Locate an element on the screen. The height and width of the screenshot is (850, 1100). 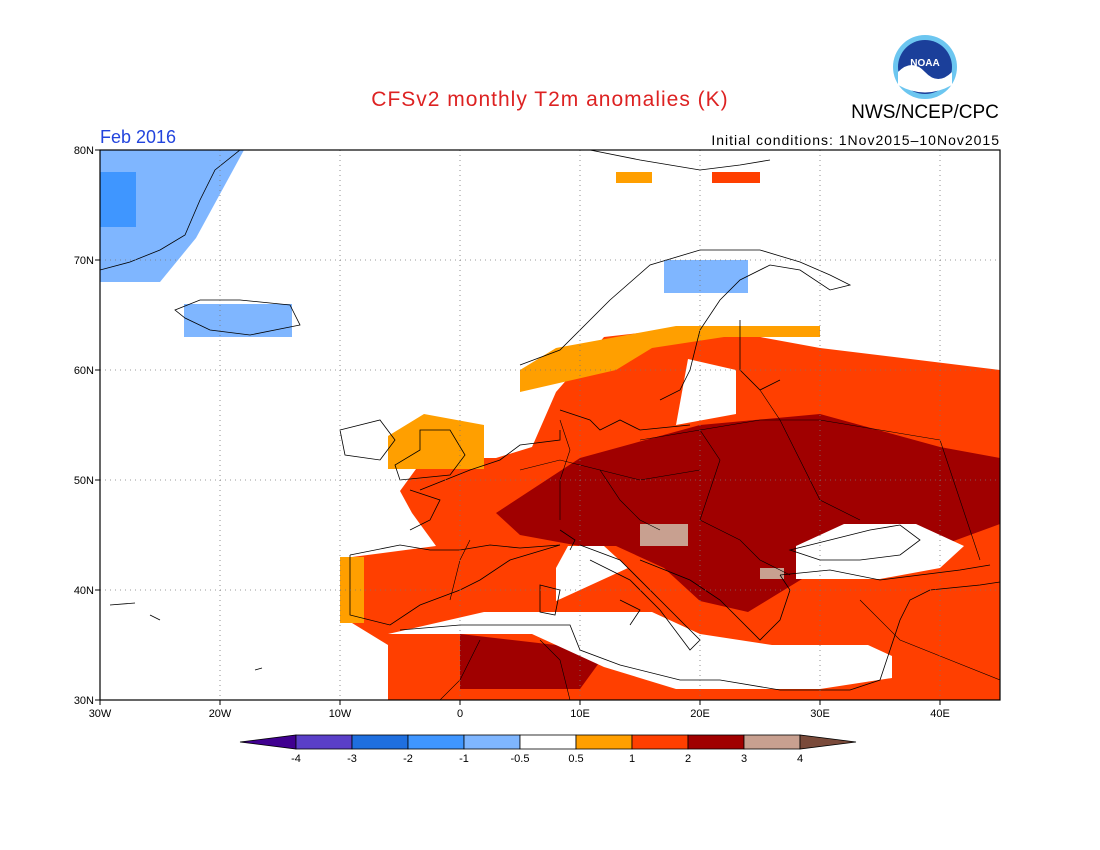
colorbar-label: 4 is located at coordinates (800, 759).